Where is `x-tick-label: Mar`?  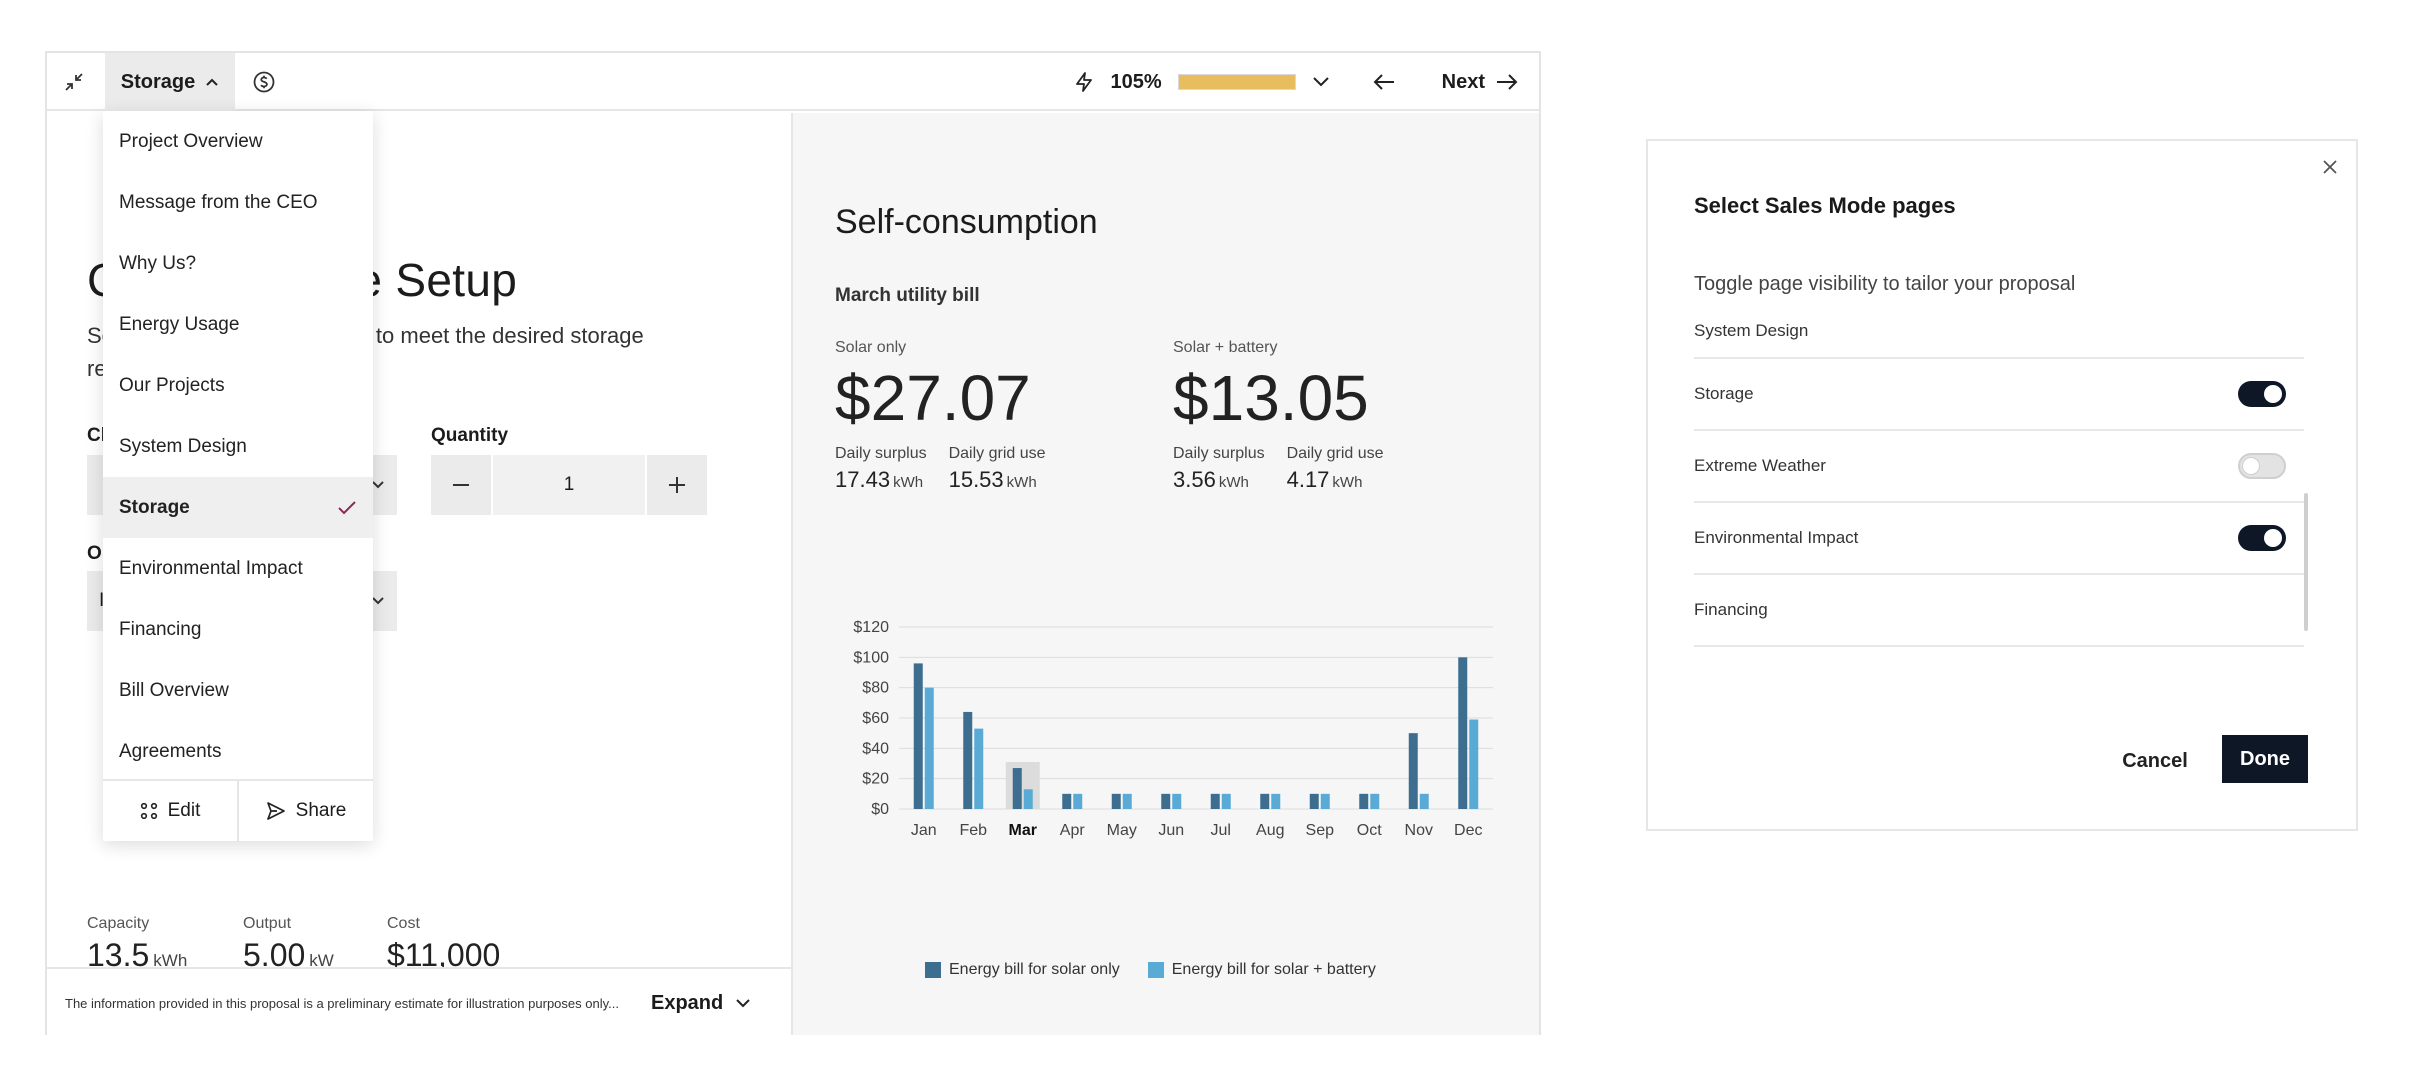 x-tick-label: Mar is located at coordinates (1023, 830).